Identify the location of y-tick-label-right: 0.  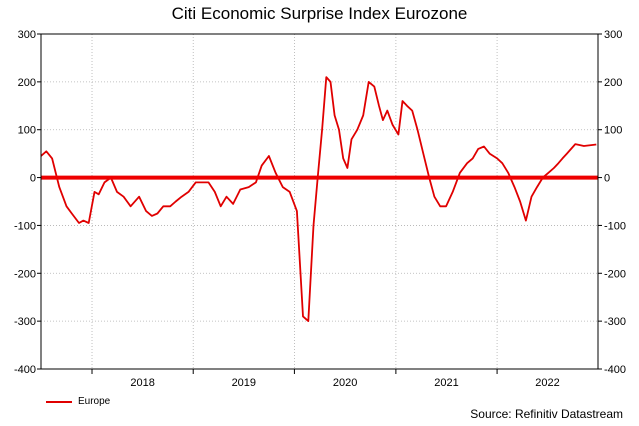
(607, 179).